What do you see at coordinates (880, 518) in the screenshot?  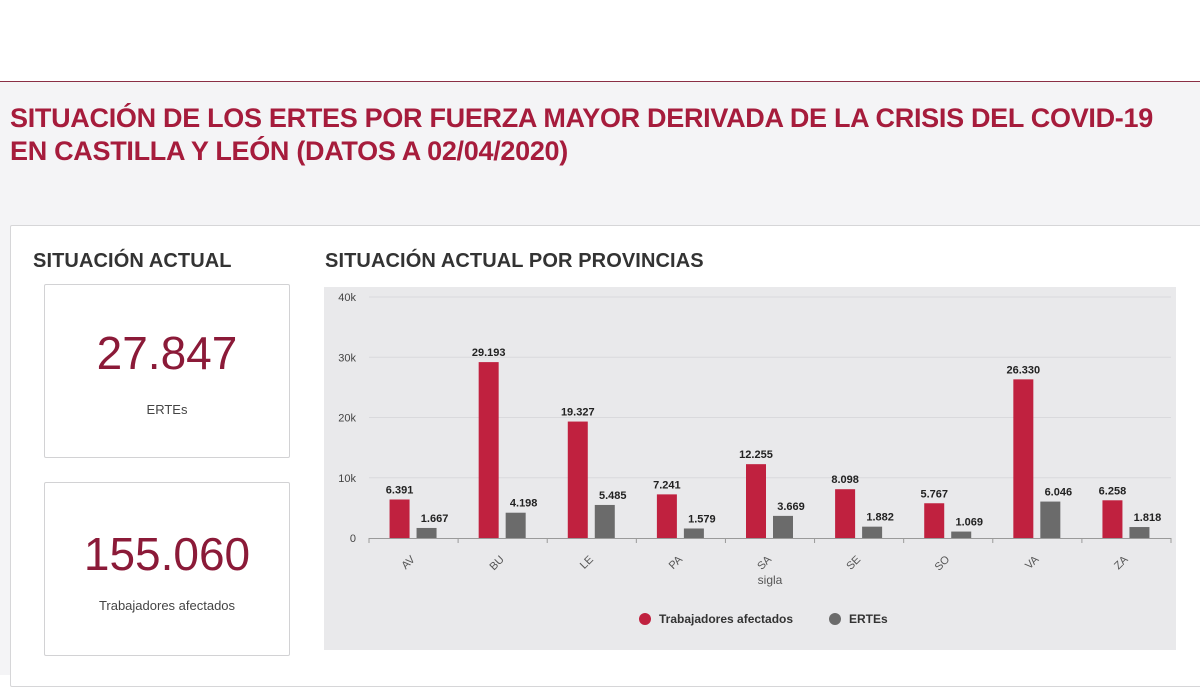 I see `data-label-ertes: 1.882` at bounding box center [880, 518].